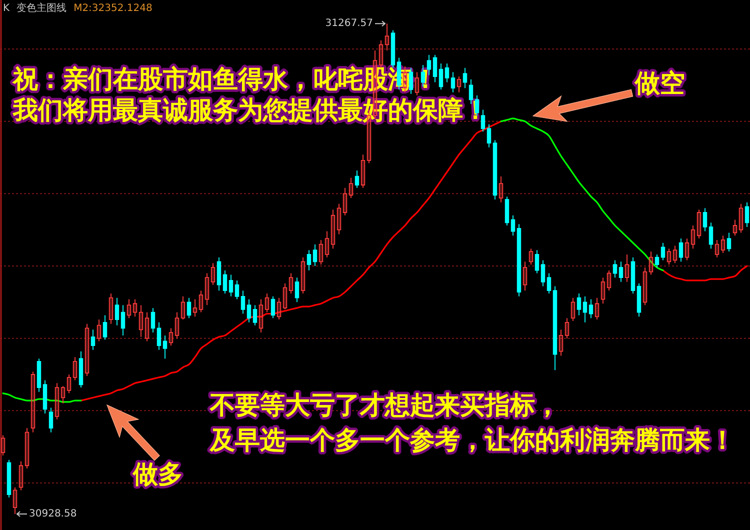  Describe the element at coordinates (113, 8) in the screenshot. I see `annotation: M2:32352.1248` at that location.